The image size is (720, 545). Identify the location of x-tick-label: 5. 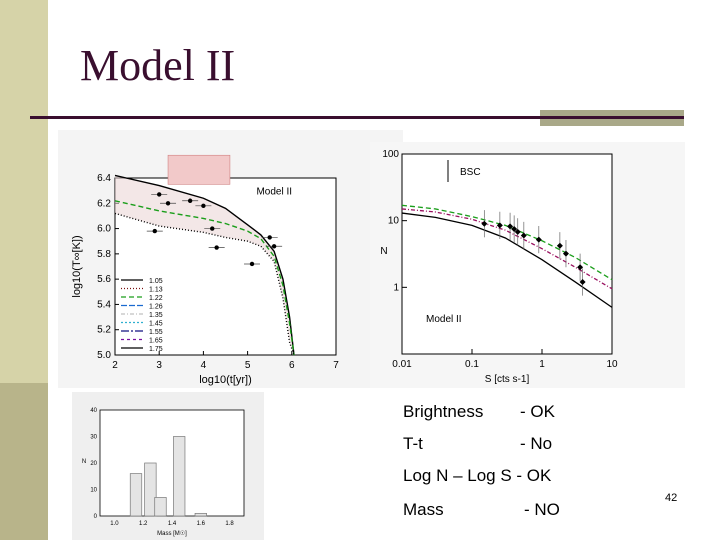
(248, 365).